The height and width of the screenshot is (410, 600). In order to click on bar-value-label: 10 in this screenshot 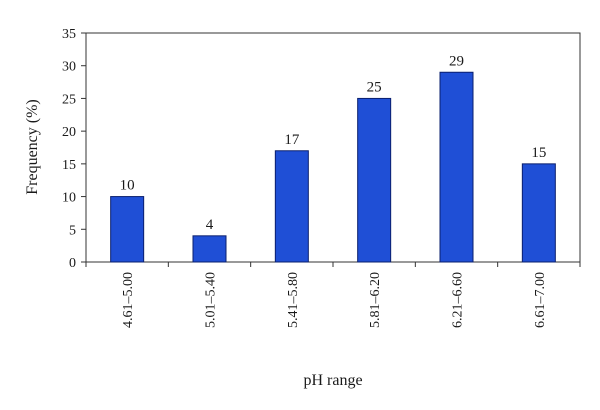, I will do `click(127, 186)`.